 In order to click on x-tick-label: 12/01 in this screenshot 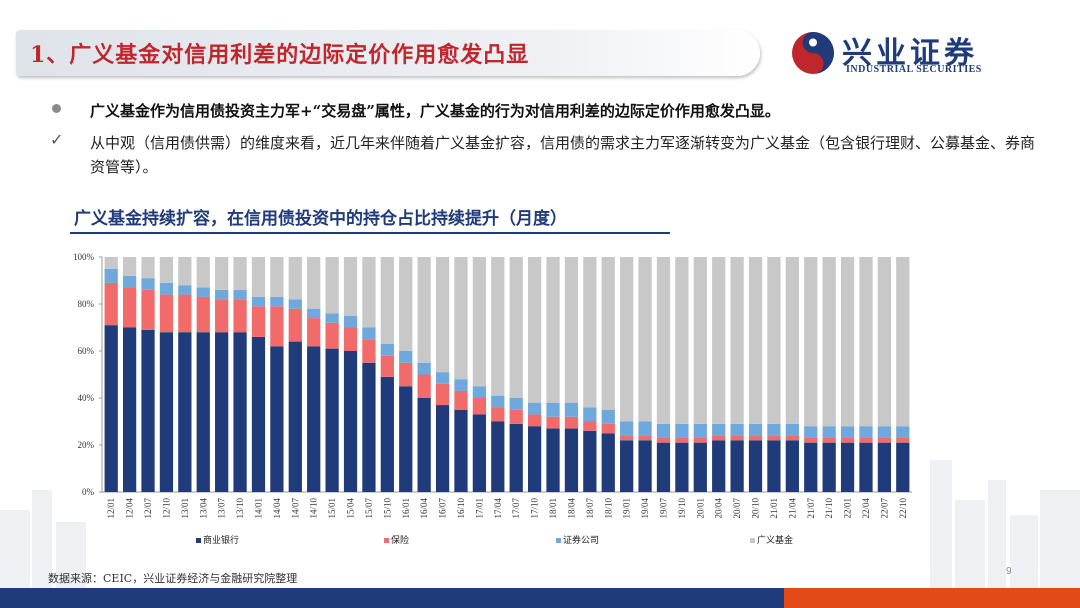, I will do `click(111, 508)`.